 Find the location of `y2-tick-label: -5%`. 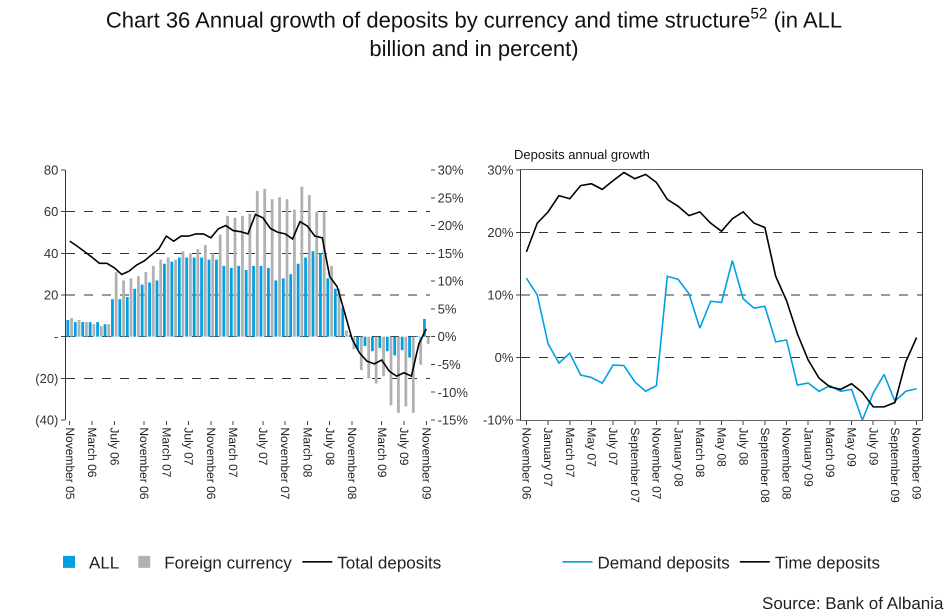

y2-tick-label: -5% is located at coordinates (450, 364).